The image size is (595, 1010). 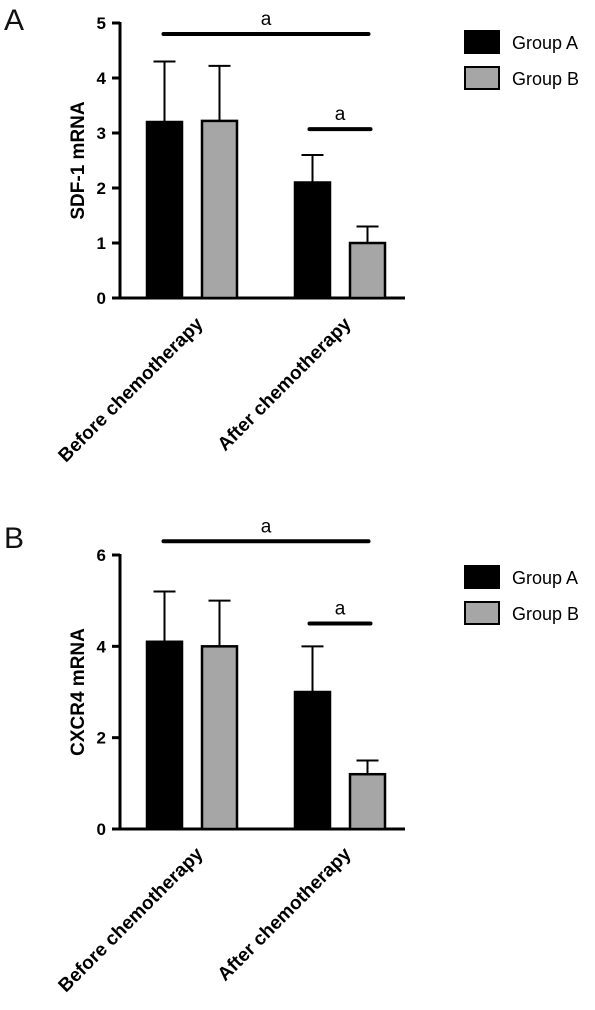 What do you see at coordinates (78, 692) in the screenshot?
I see `y-axis-label: CXCR4 mRNA` at bounding box center [78, 692].